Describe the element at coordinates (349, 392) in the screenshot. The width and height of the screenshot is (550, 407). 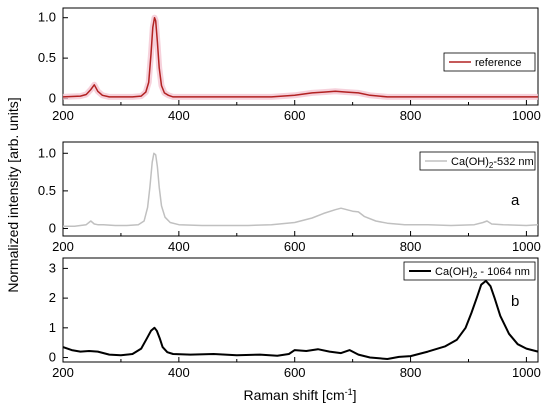
I see `x-axis-title-sup: -1` at that location.